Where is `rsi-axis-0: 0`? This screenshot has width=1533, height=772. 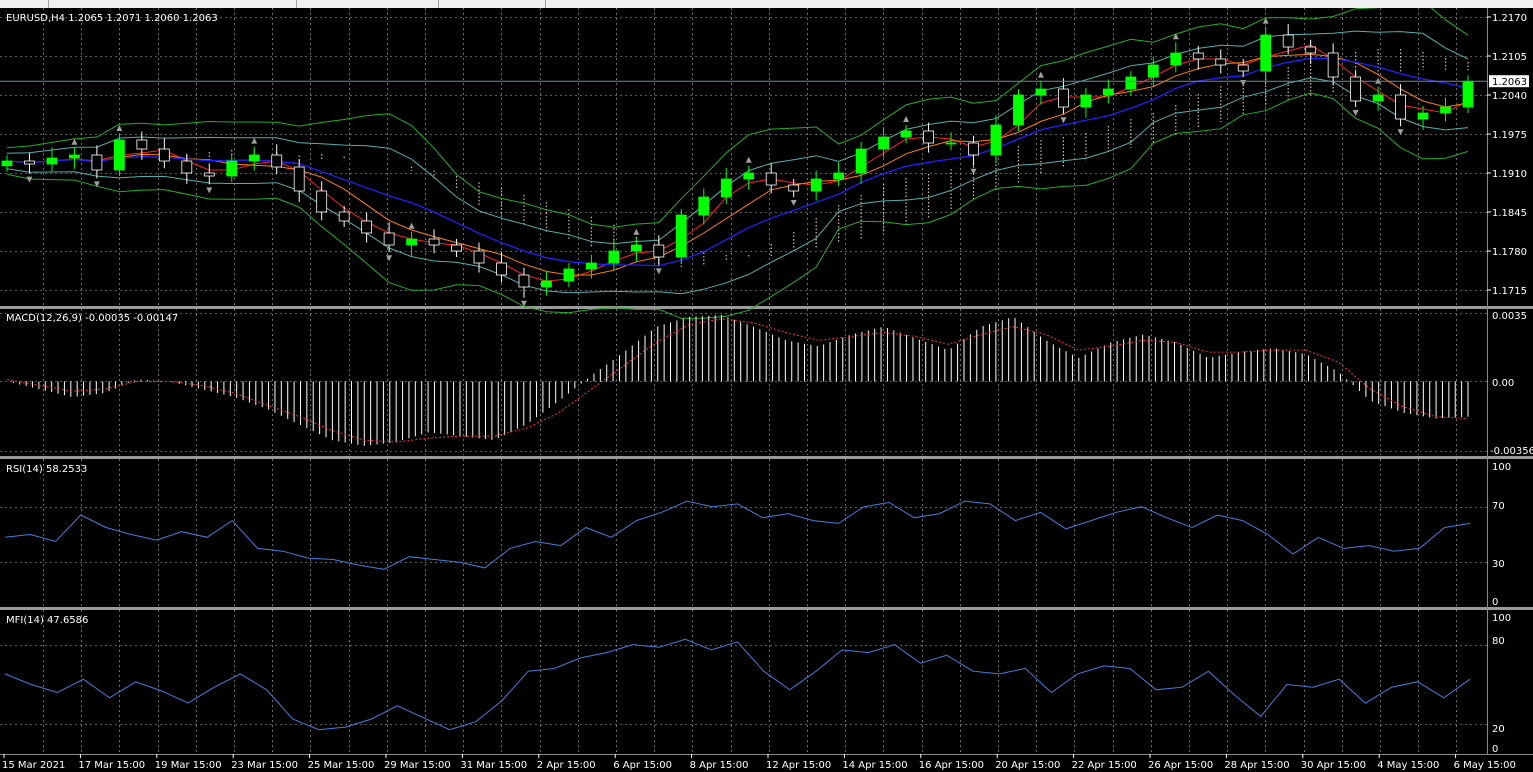
rsi-axis-0: 0 is located at coordinates (1495, 602).